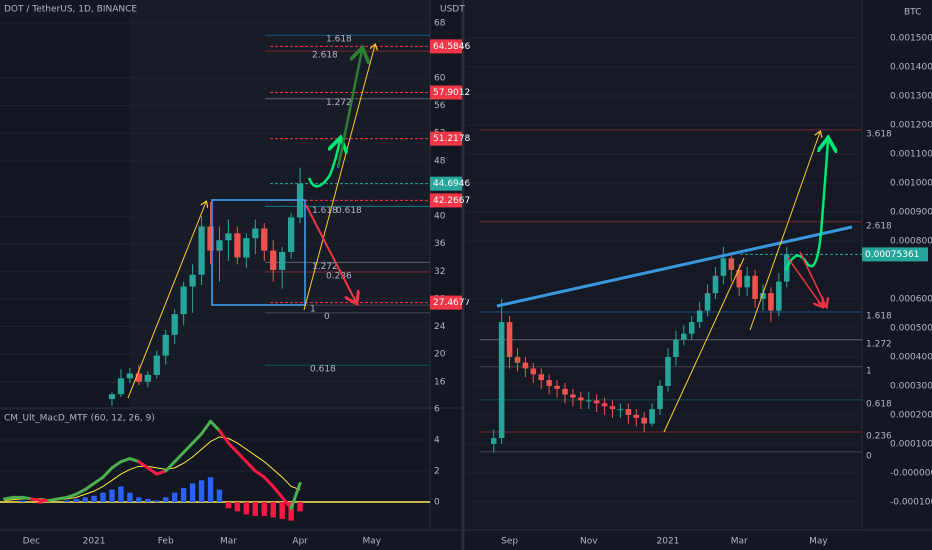  Describe the element at coordinates (451, 139) in the screenshot. I see `price-tag-label: 51.2178` at that location.